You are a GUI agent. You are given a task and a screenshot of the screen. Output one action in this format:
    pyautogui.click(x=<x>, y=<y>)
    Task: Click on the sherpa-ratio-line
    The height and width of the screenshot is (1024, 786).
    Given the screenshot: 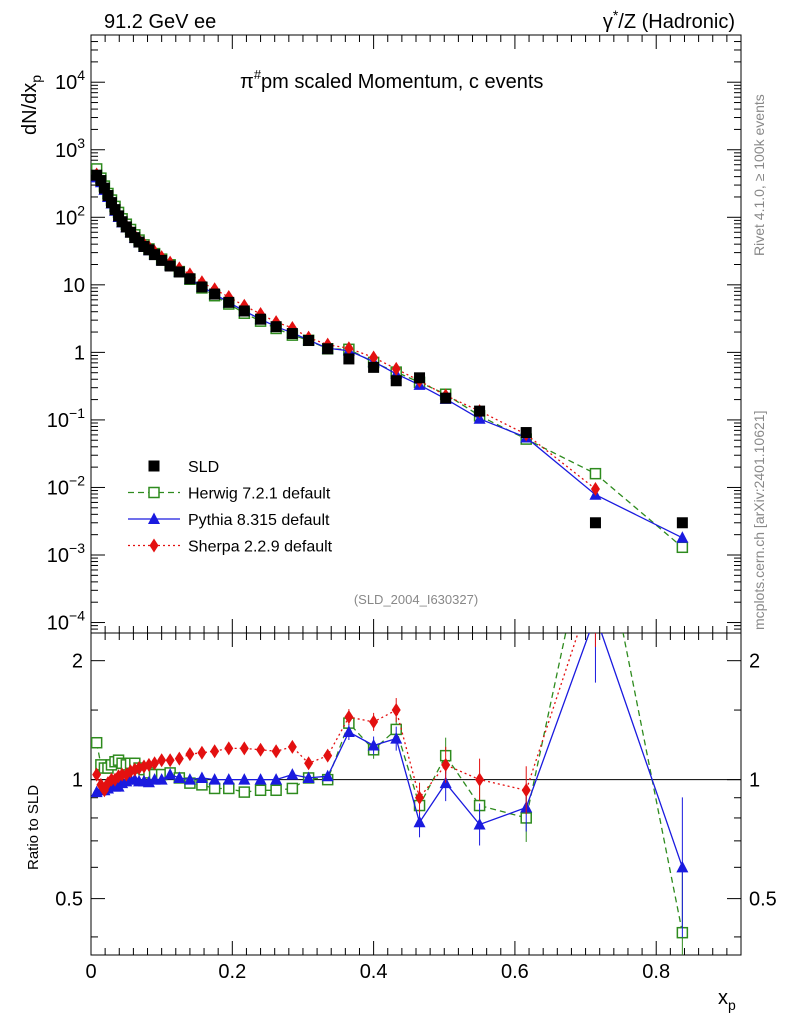 What is the action you would take?
    pyautogui.click(x=337, y=716)
    